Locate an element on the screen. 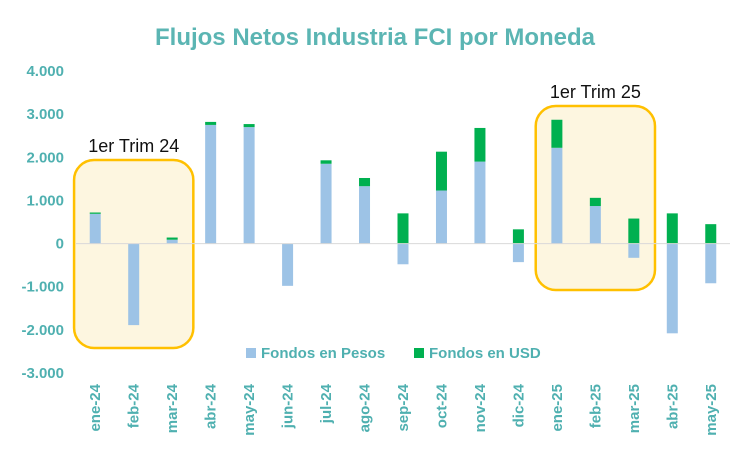 Image resolution: width=750 pixels, height=450 pixels. legend-swatch-usd is located at coordinates (419, 353).